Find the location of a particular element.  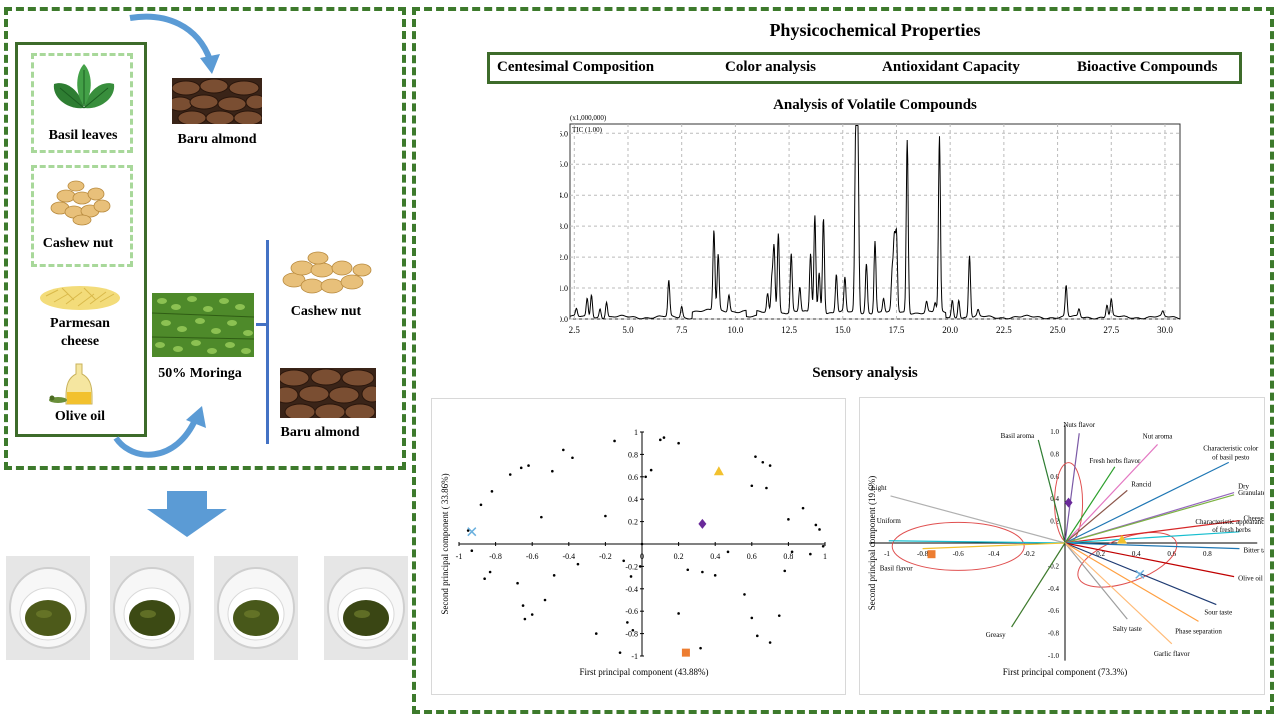

sample-diamond-marker is located at coordinates (1068, 502).